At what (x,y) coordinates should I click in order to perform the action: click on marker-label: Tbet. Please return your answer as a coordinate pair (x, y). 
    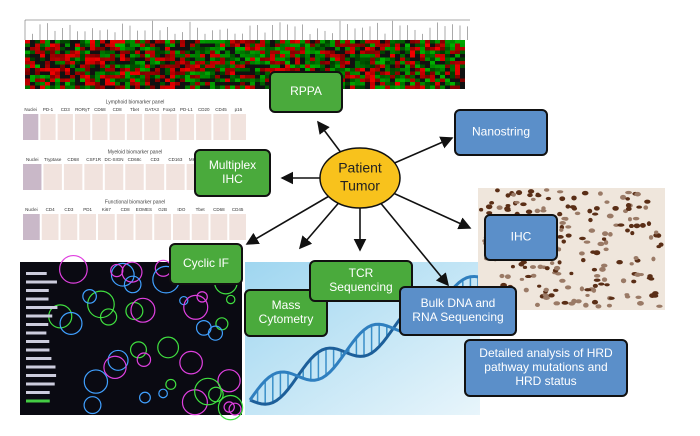
    Looking at the image, I should click on (201, 209).